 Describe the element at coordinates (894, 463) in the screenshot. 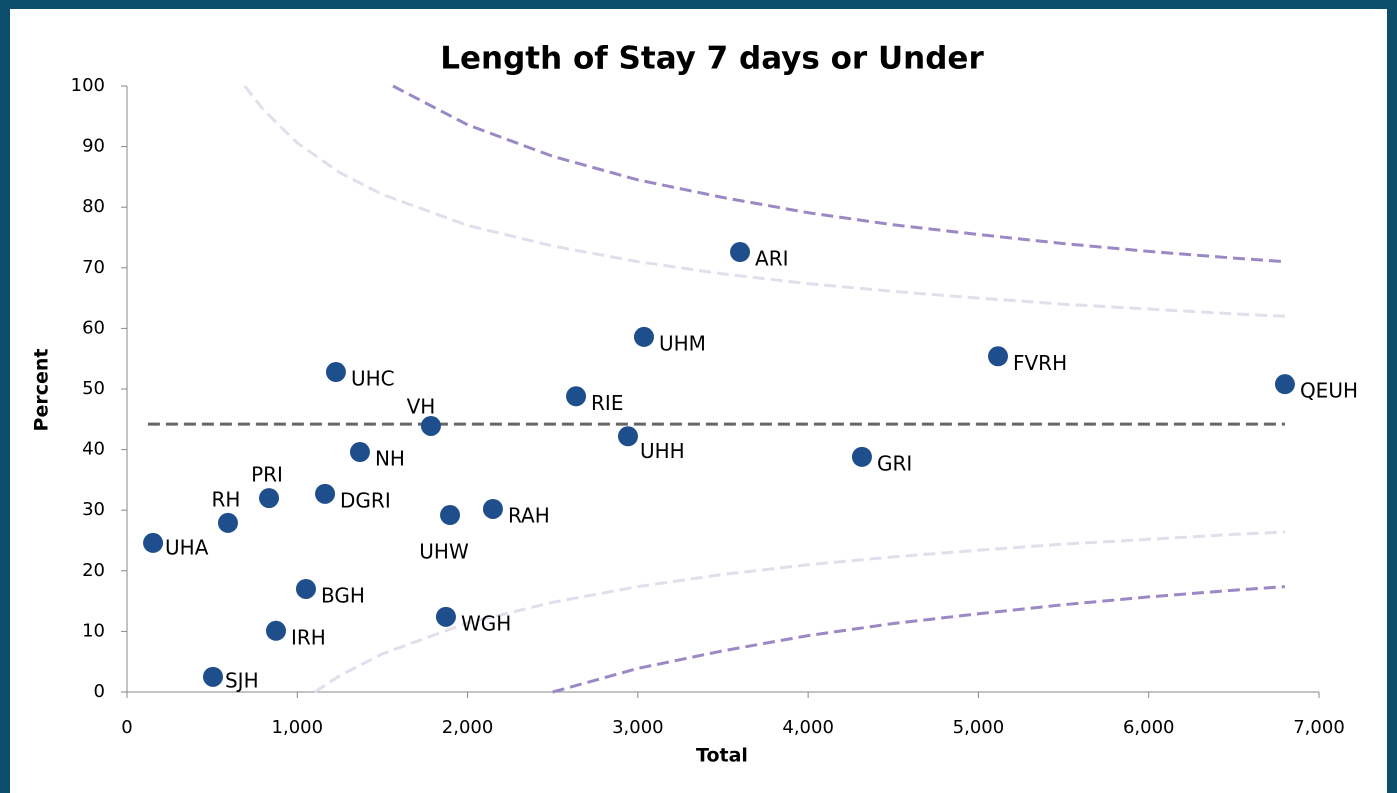

I see `point-label: GRI` at that location.